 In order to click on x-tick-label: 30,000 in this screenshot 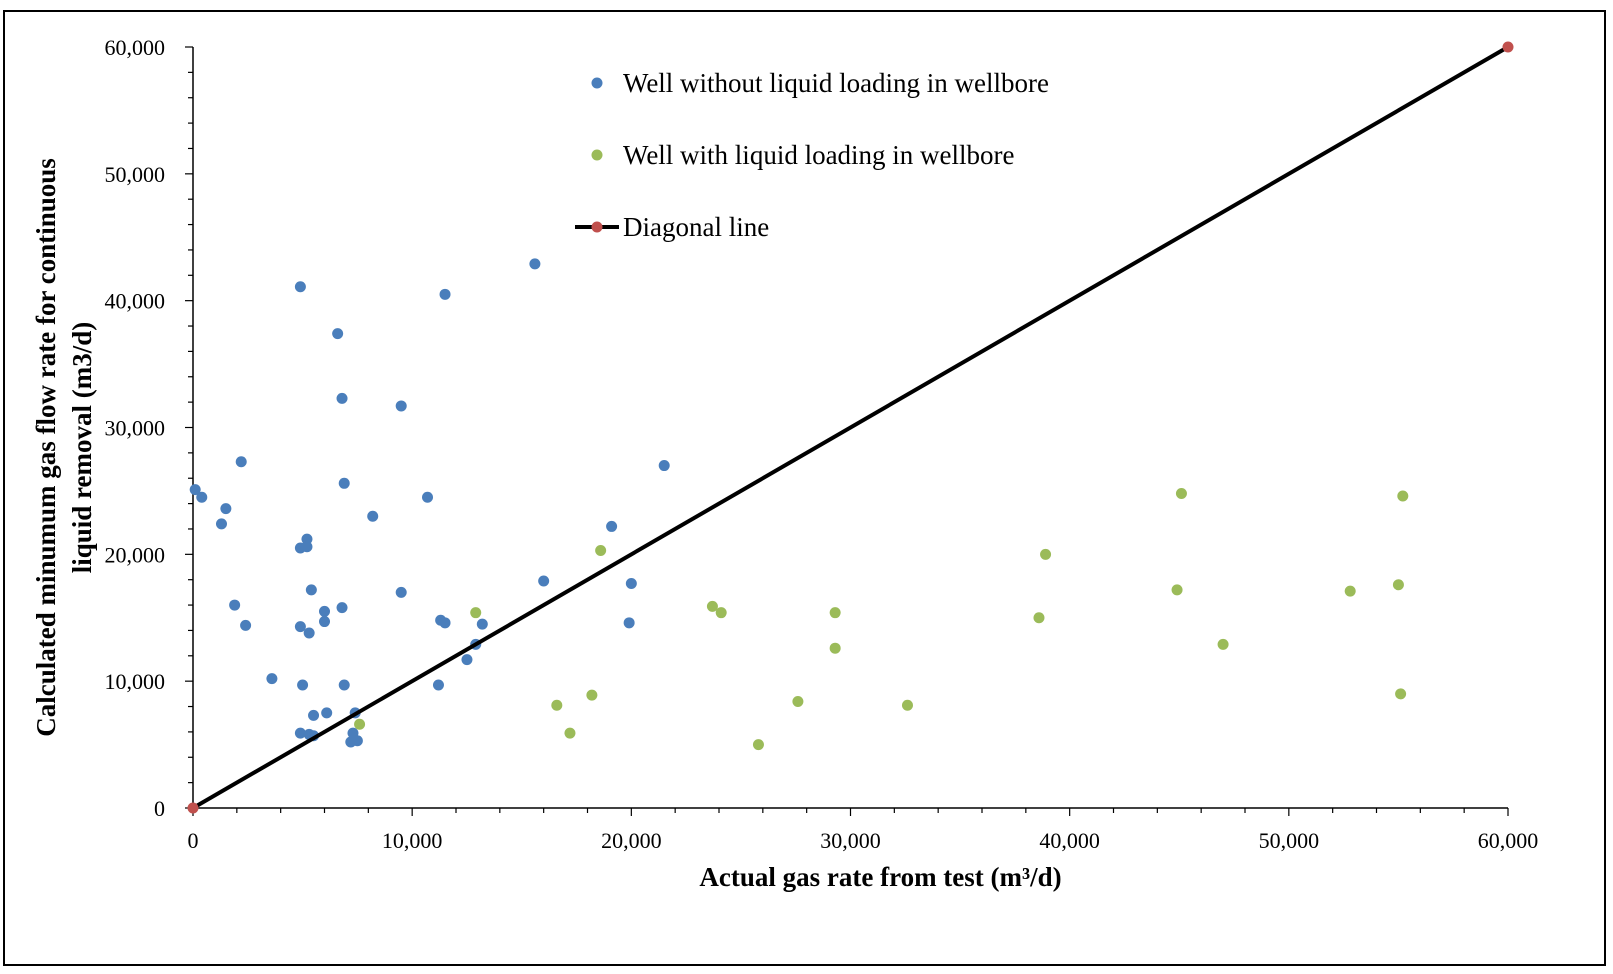, I will do `click(850, 840)`.